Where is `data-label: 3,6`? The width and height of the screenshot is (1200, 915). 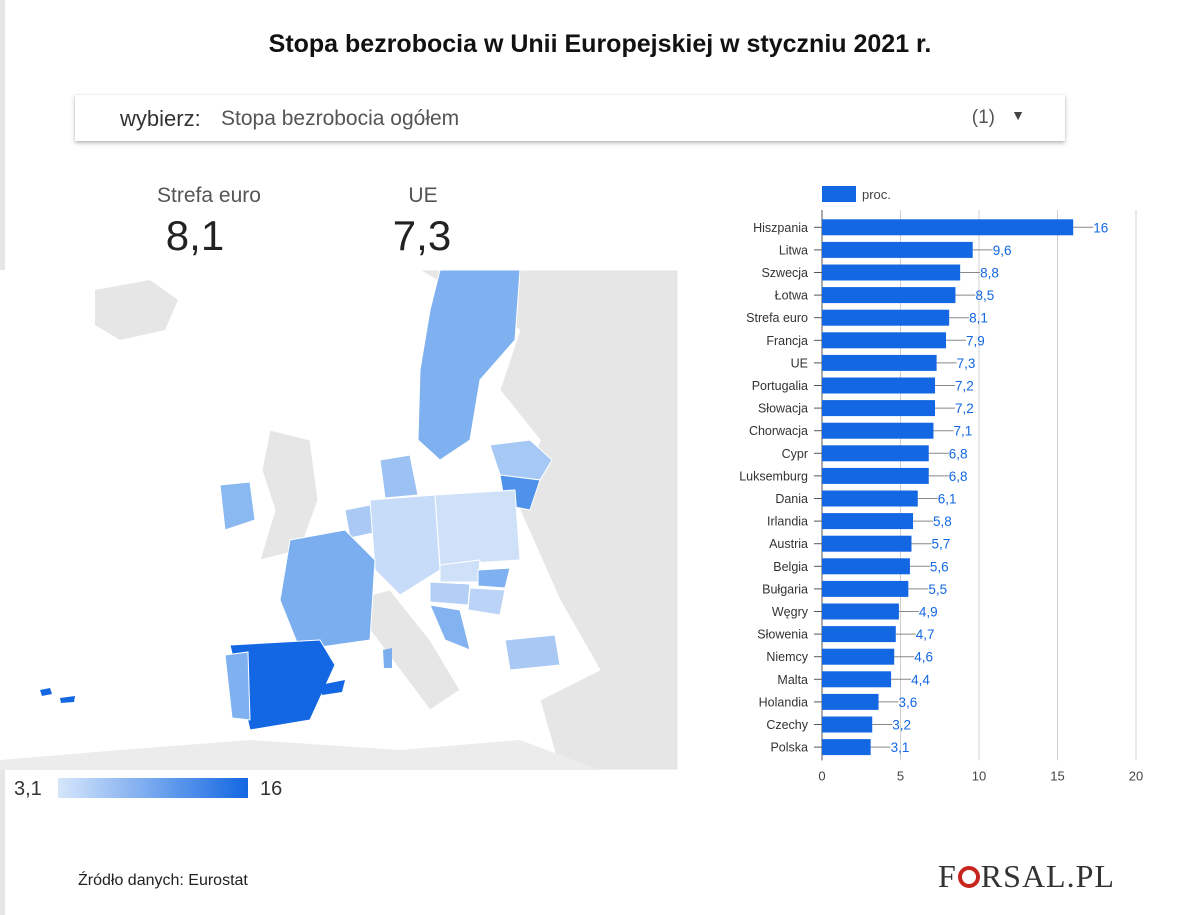
data-label: 3,6 is located at coordinates (908, 702).